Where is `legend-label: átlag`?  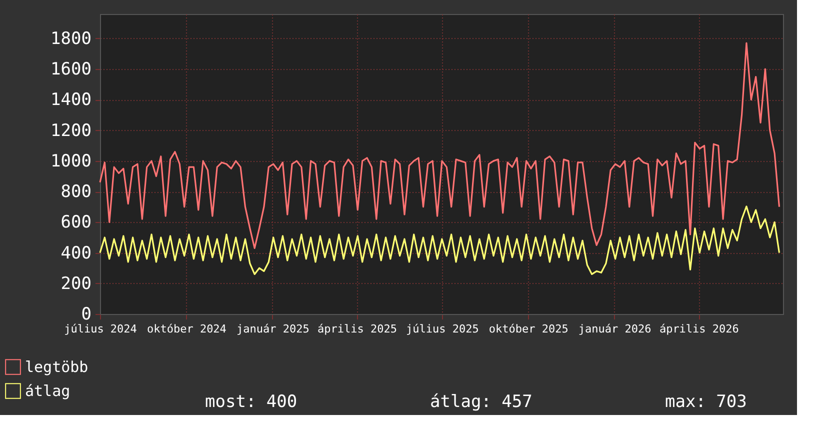
legend-label: átlag is located at coordinates (47, 391).